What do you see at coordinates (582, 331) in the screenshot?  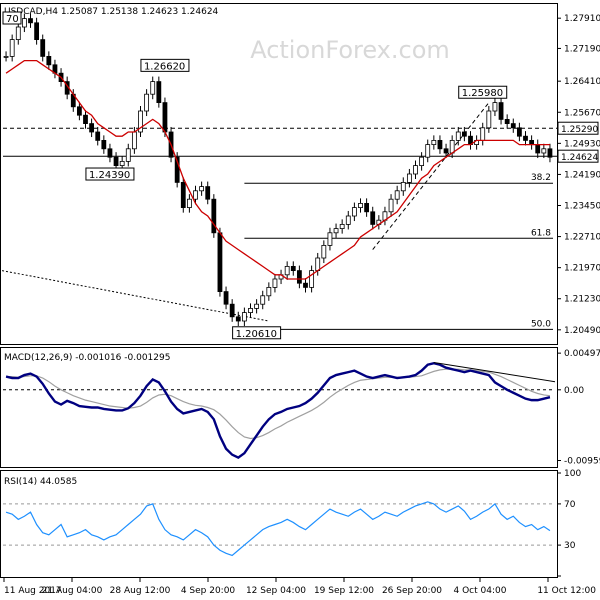 I see `price-tick-label: 1.20490` at bounding box center [582, 331].